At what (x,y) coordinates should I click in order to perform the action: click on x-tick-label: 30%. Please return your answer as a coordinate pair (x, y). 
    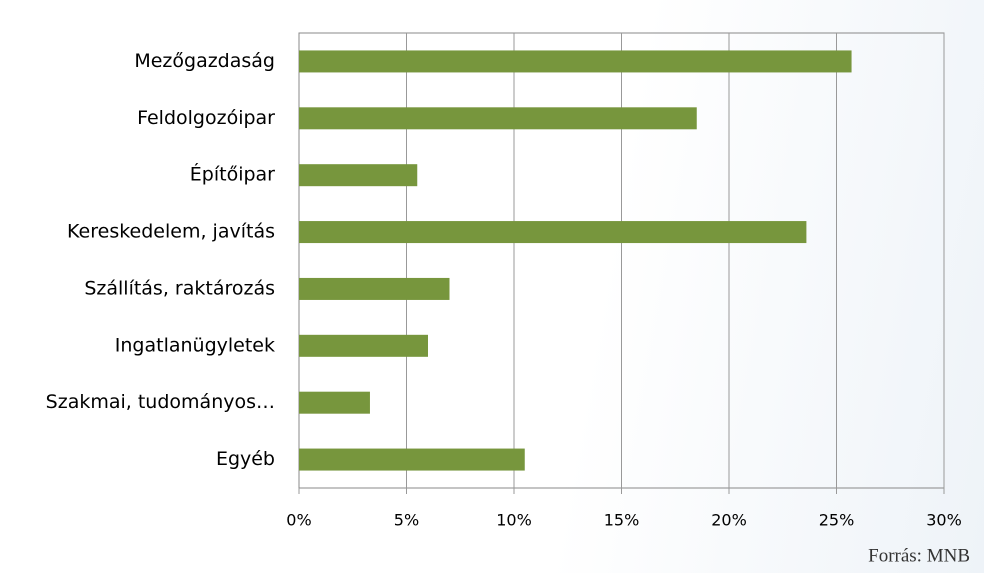
    Looking at the image, I should click on (944, 520).